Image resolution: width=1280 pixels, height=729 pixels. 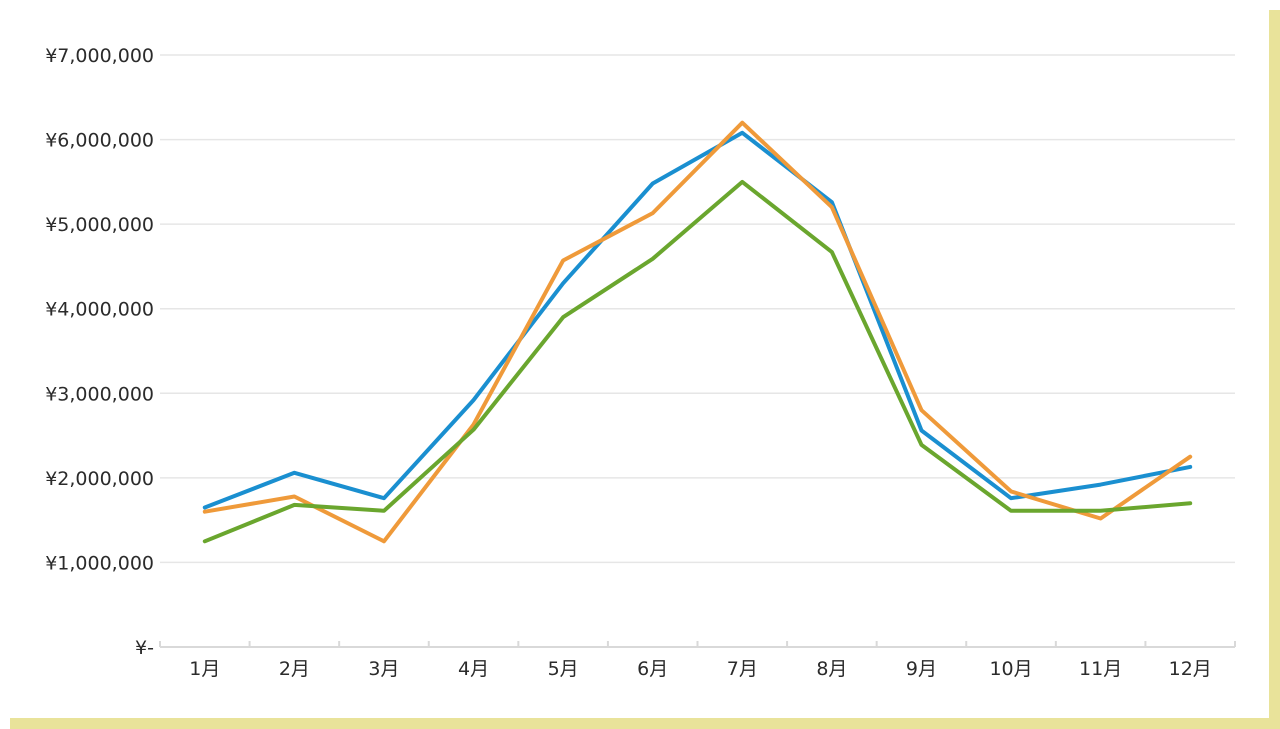 What do you see at coordinates (831, 669) in the screenshot?
I see `x-tick-label: 8月` at bounding box center [831, 669].